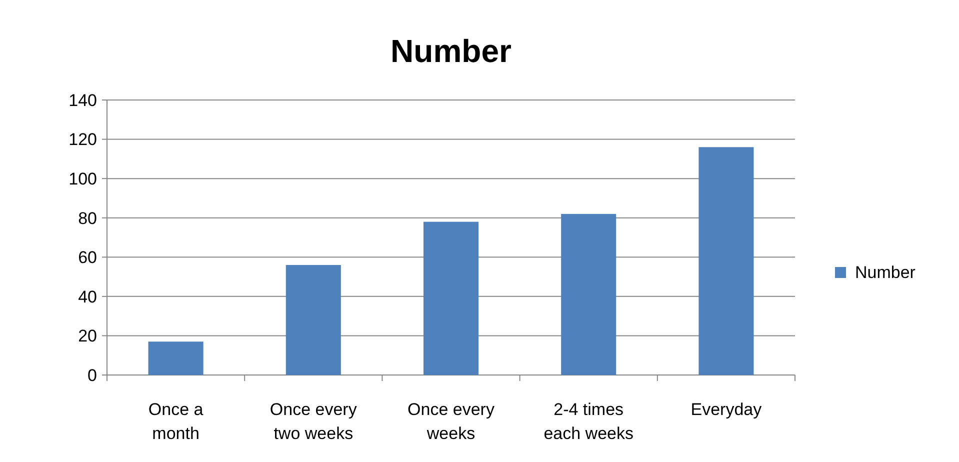  I want to click on x-tick-label: Everyday, so click(726, 409).